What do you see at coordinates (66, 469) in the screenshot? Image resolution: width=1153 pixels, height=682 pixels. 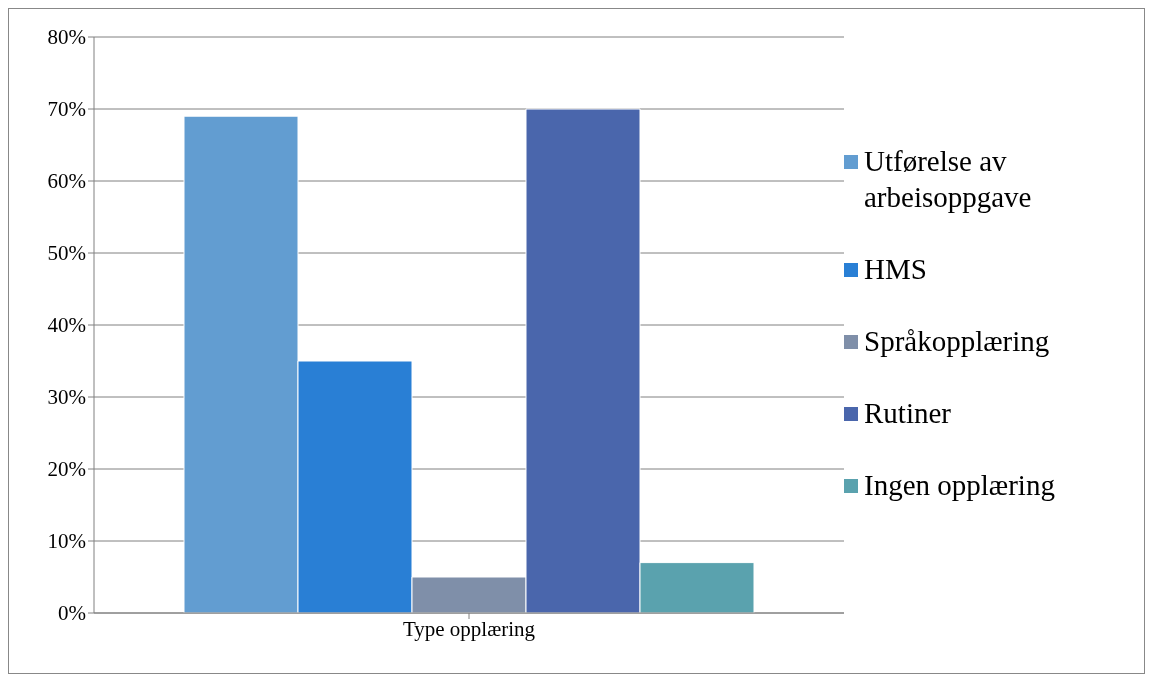 I see `y-tick-label: 20%` at bounding box center [66, 469].